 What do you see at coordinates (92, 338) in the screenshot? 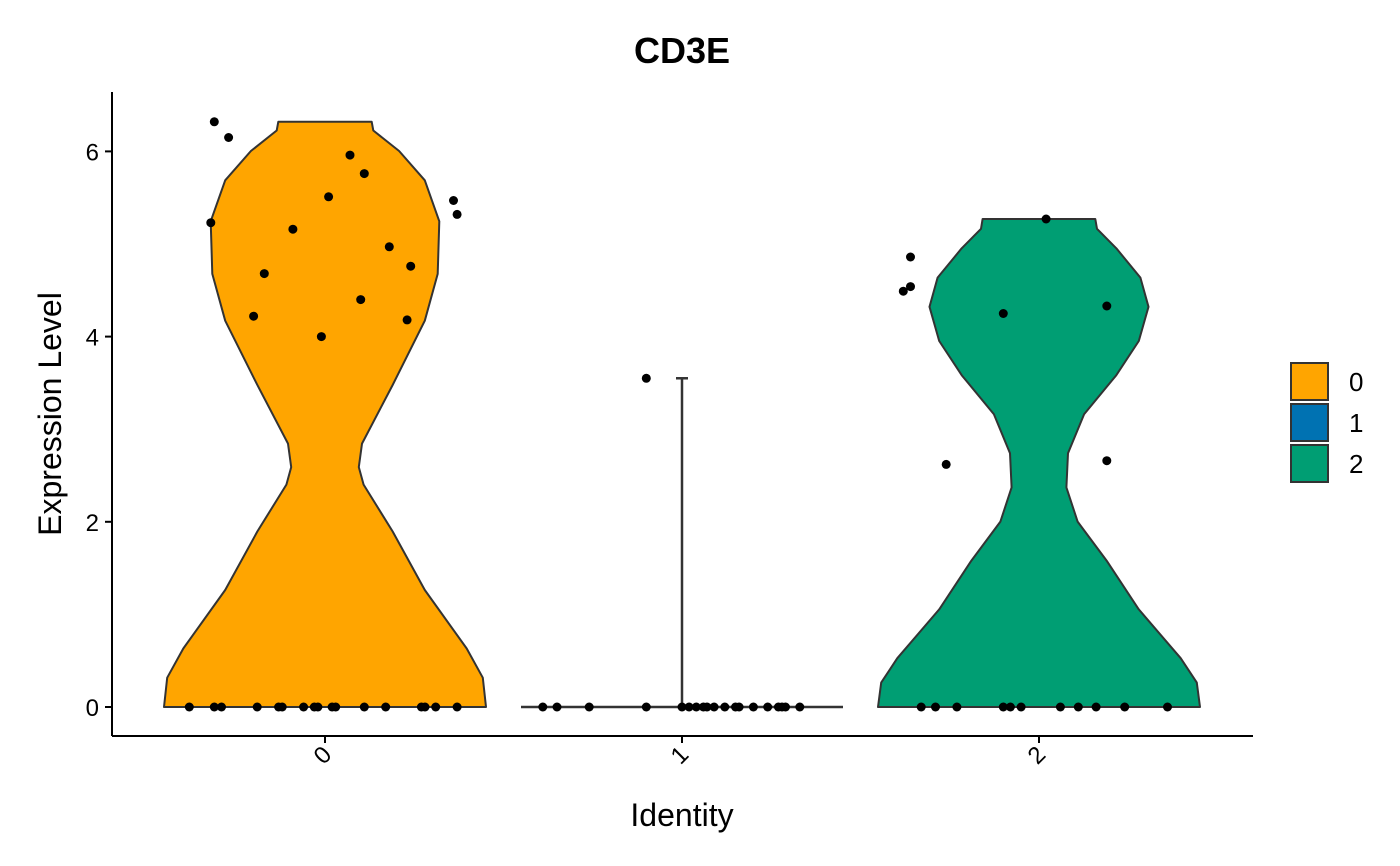
I see `y-tick-label: 4` at bounding box center [92, 338].